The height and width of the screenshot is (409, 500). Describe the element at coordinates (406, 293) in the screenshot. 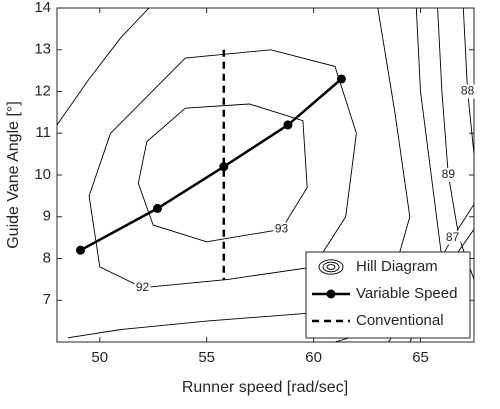

I see `legend-label: Variable Speed` at that location.